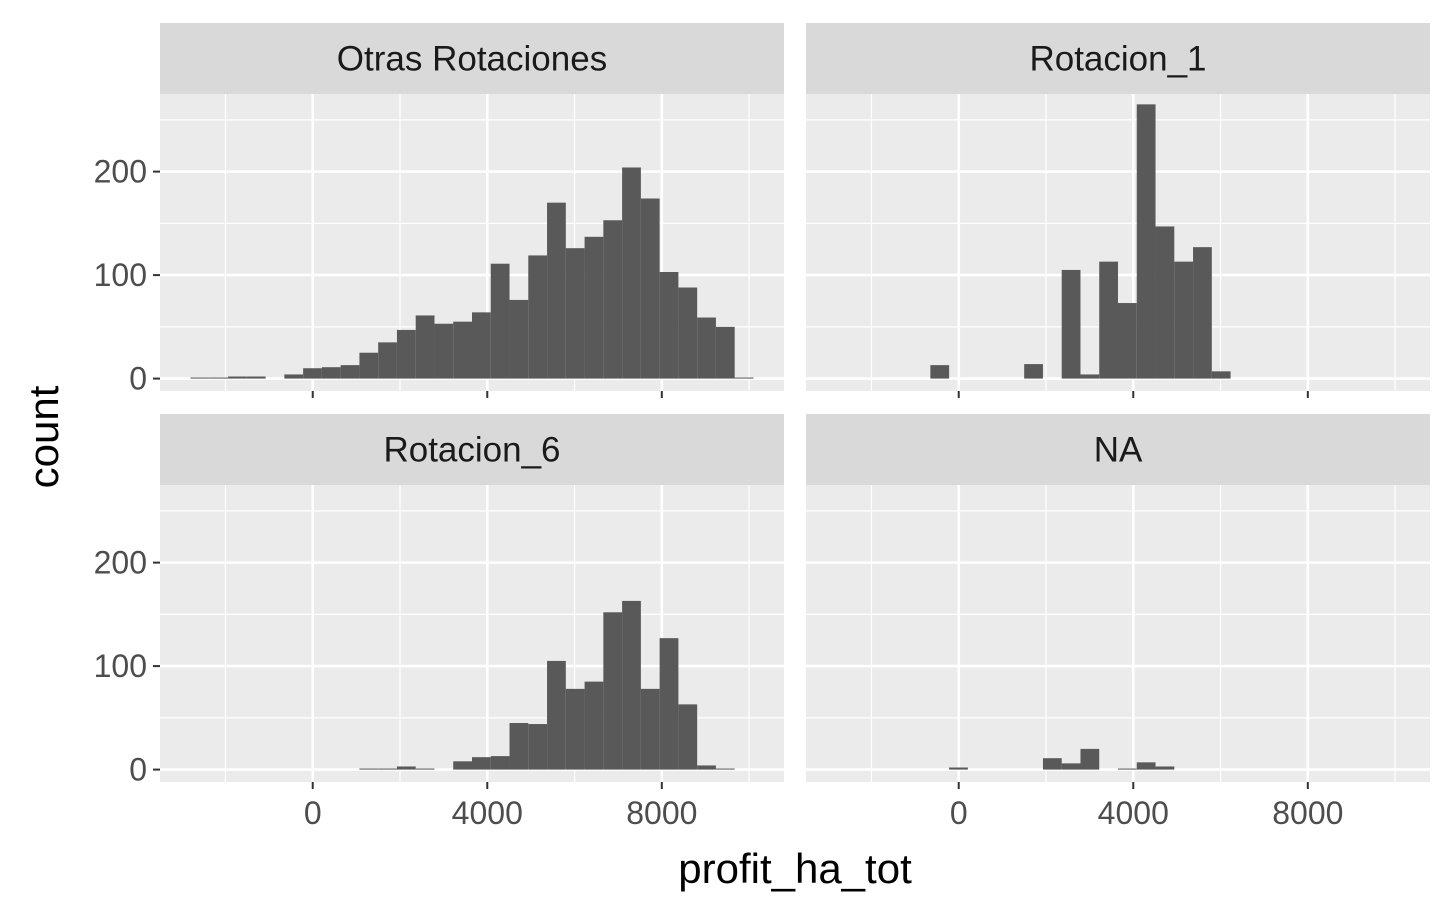  I want to click on facet-strip-label: Otras Rotaciones, so click(472, 59).